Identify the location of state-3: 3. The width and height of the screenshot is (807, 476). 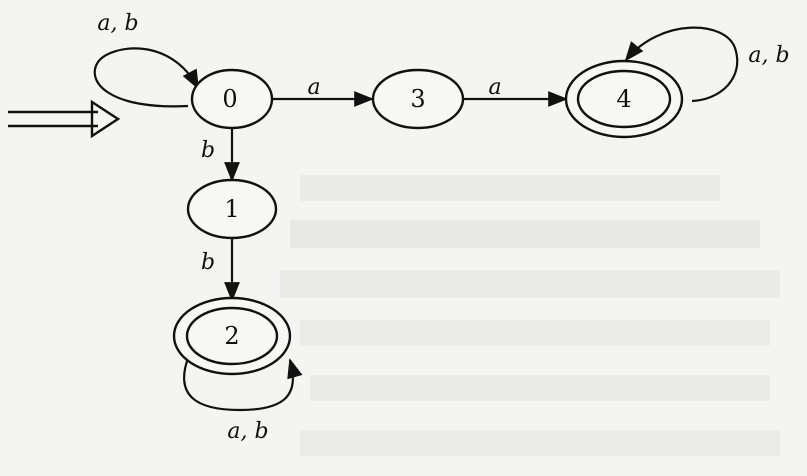
(418, 99).